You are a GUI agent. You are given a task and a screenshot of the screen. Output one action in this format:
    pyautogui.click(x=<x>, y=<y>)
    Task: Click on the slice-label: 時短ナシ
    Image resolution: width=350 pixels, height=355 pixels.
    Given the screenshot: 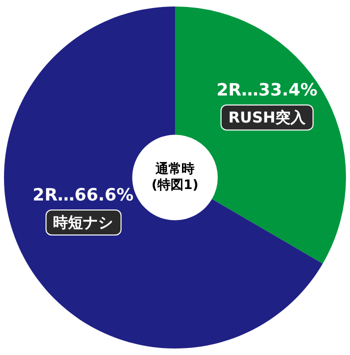 What is the action you would take?
    pyautogui.click(x=83, y=223)
    